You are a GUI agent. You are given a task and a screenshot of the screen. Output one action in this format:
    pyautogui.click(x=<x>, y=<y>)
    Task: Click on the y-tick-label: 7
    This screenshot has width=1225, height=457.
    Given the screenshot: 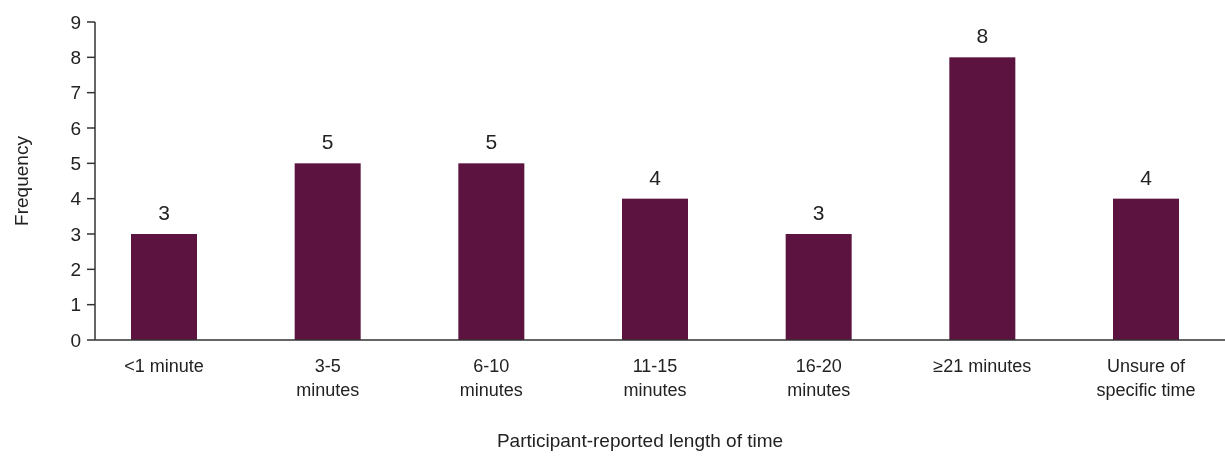 What is the action you would take?
    pyautogui.click(x=75, y=93)
    